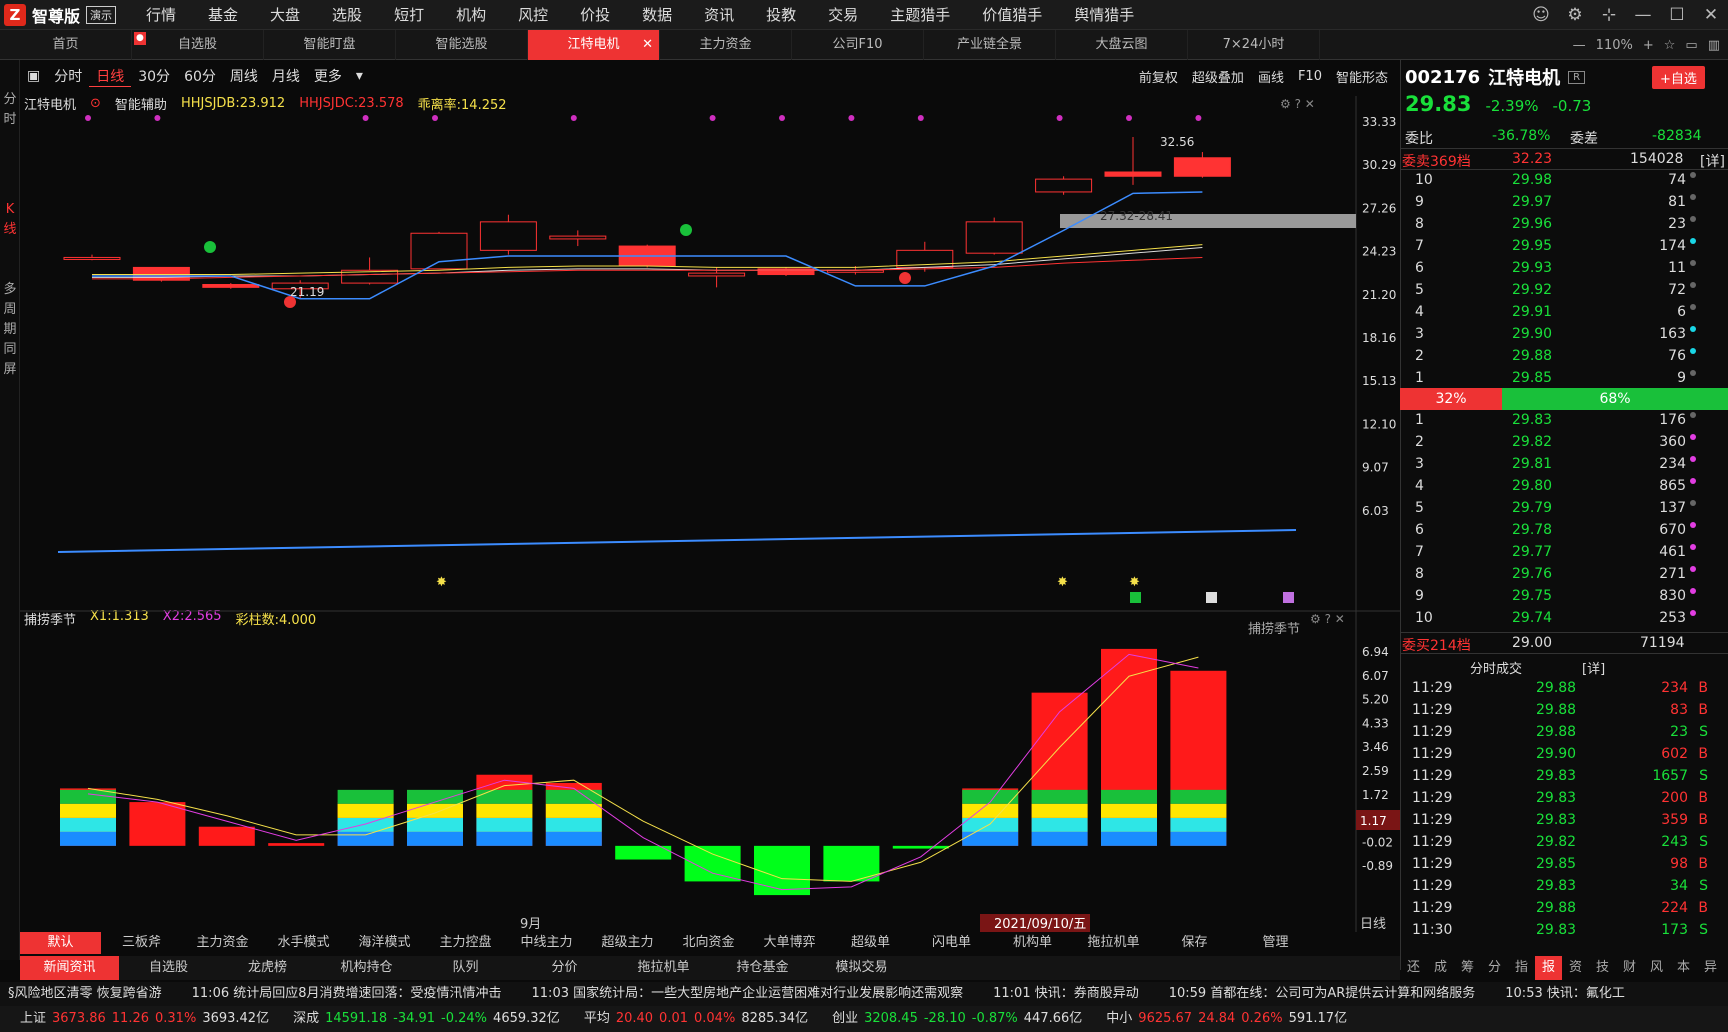 The image size is (1728, 1032). I want to click on side-tab: 成, so click(1440, 967).